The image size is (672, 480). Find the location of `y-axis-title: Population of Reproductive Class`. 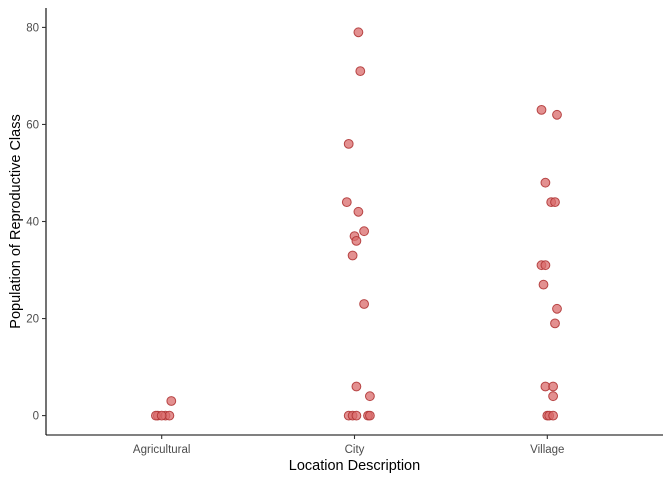

y-axis-title: Population of Reproductive Class is located at coordinates (16, 221).